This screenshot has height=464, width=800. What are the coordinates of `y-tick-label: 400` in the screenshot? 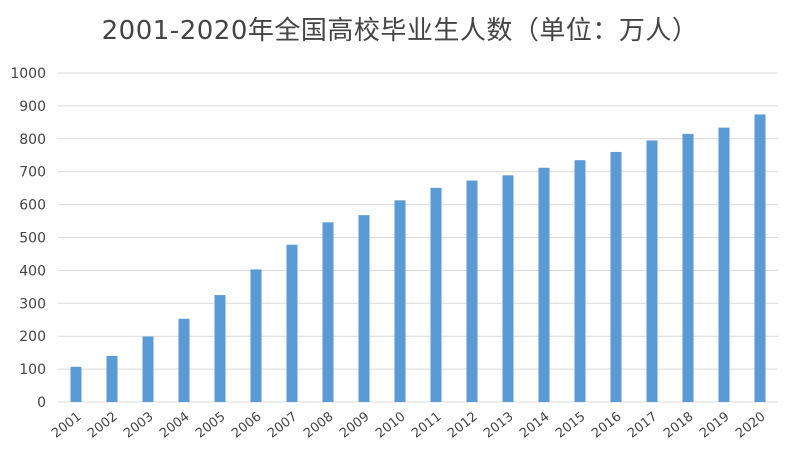 It's located at (32, 271).